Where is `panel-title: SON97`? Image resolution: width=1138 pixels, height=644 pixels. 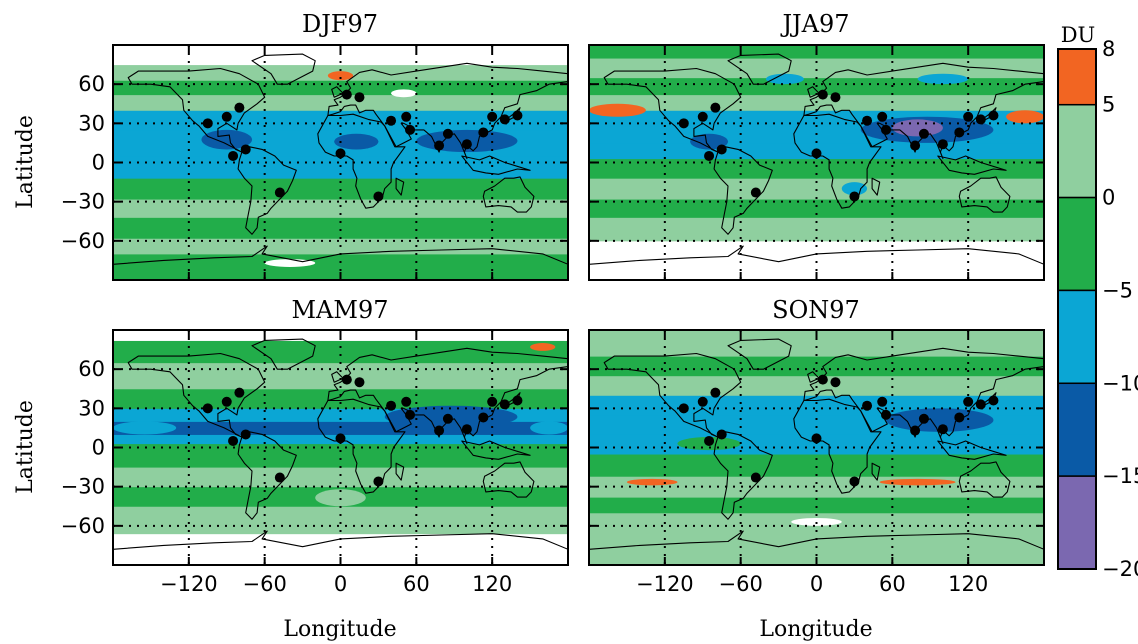 panel-title: SON97 is located at coordinates (816, 310).